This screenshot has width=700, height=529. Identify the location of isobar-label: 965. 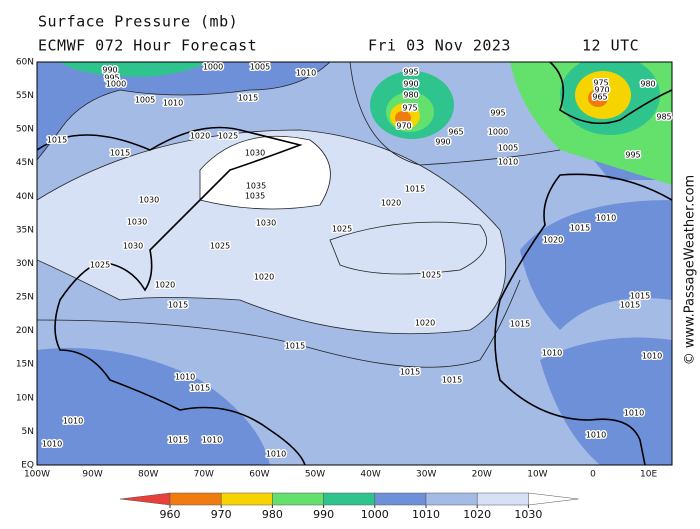
(455, 132).